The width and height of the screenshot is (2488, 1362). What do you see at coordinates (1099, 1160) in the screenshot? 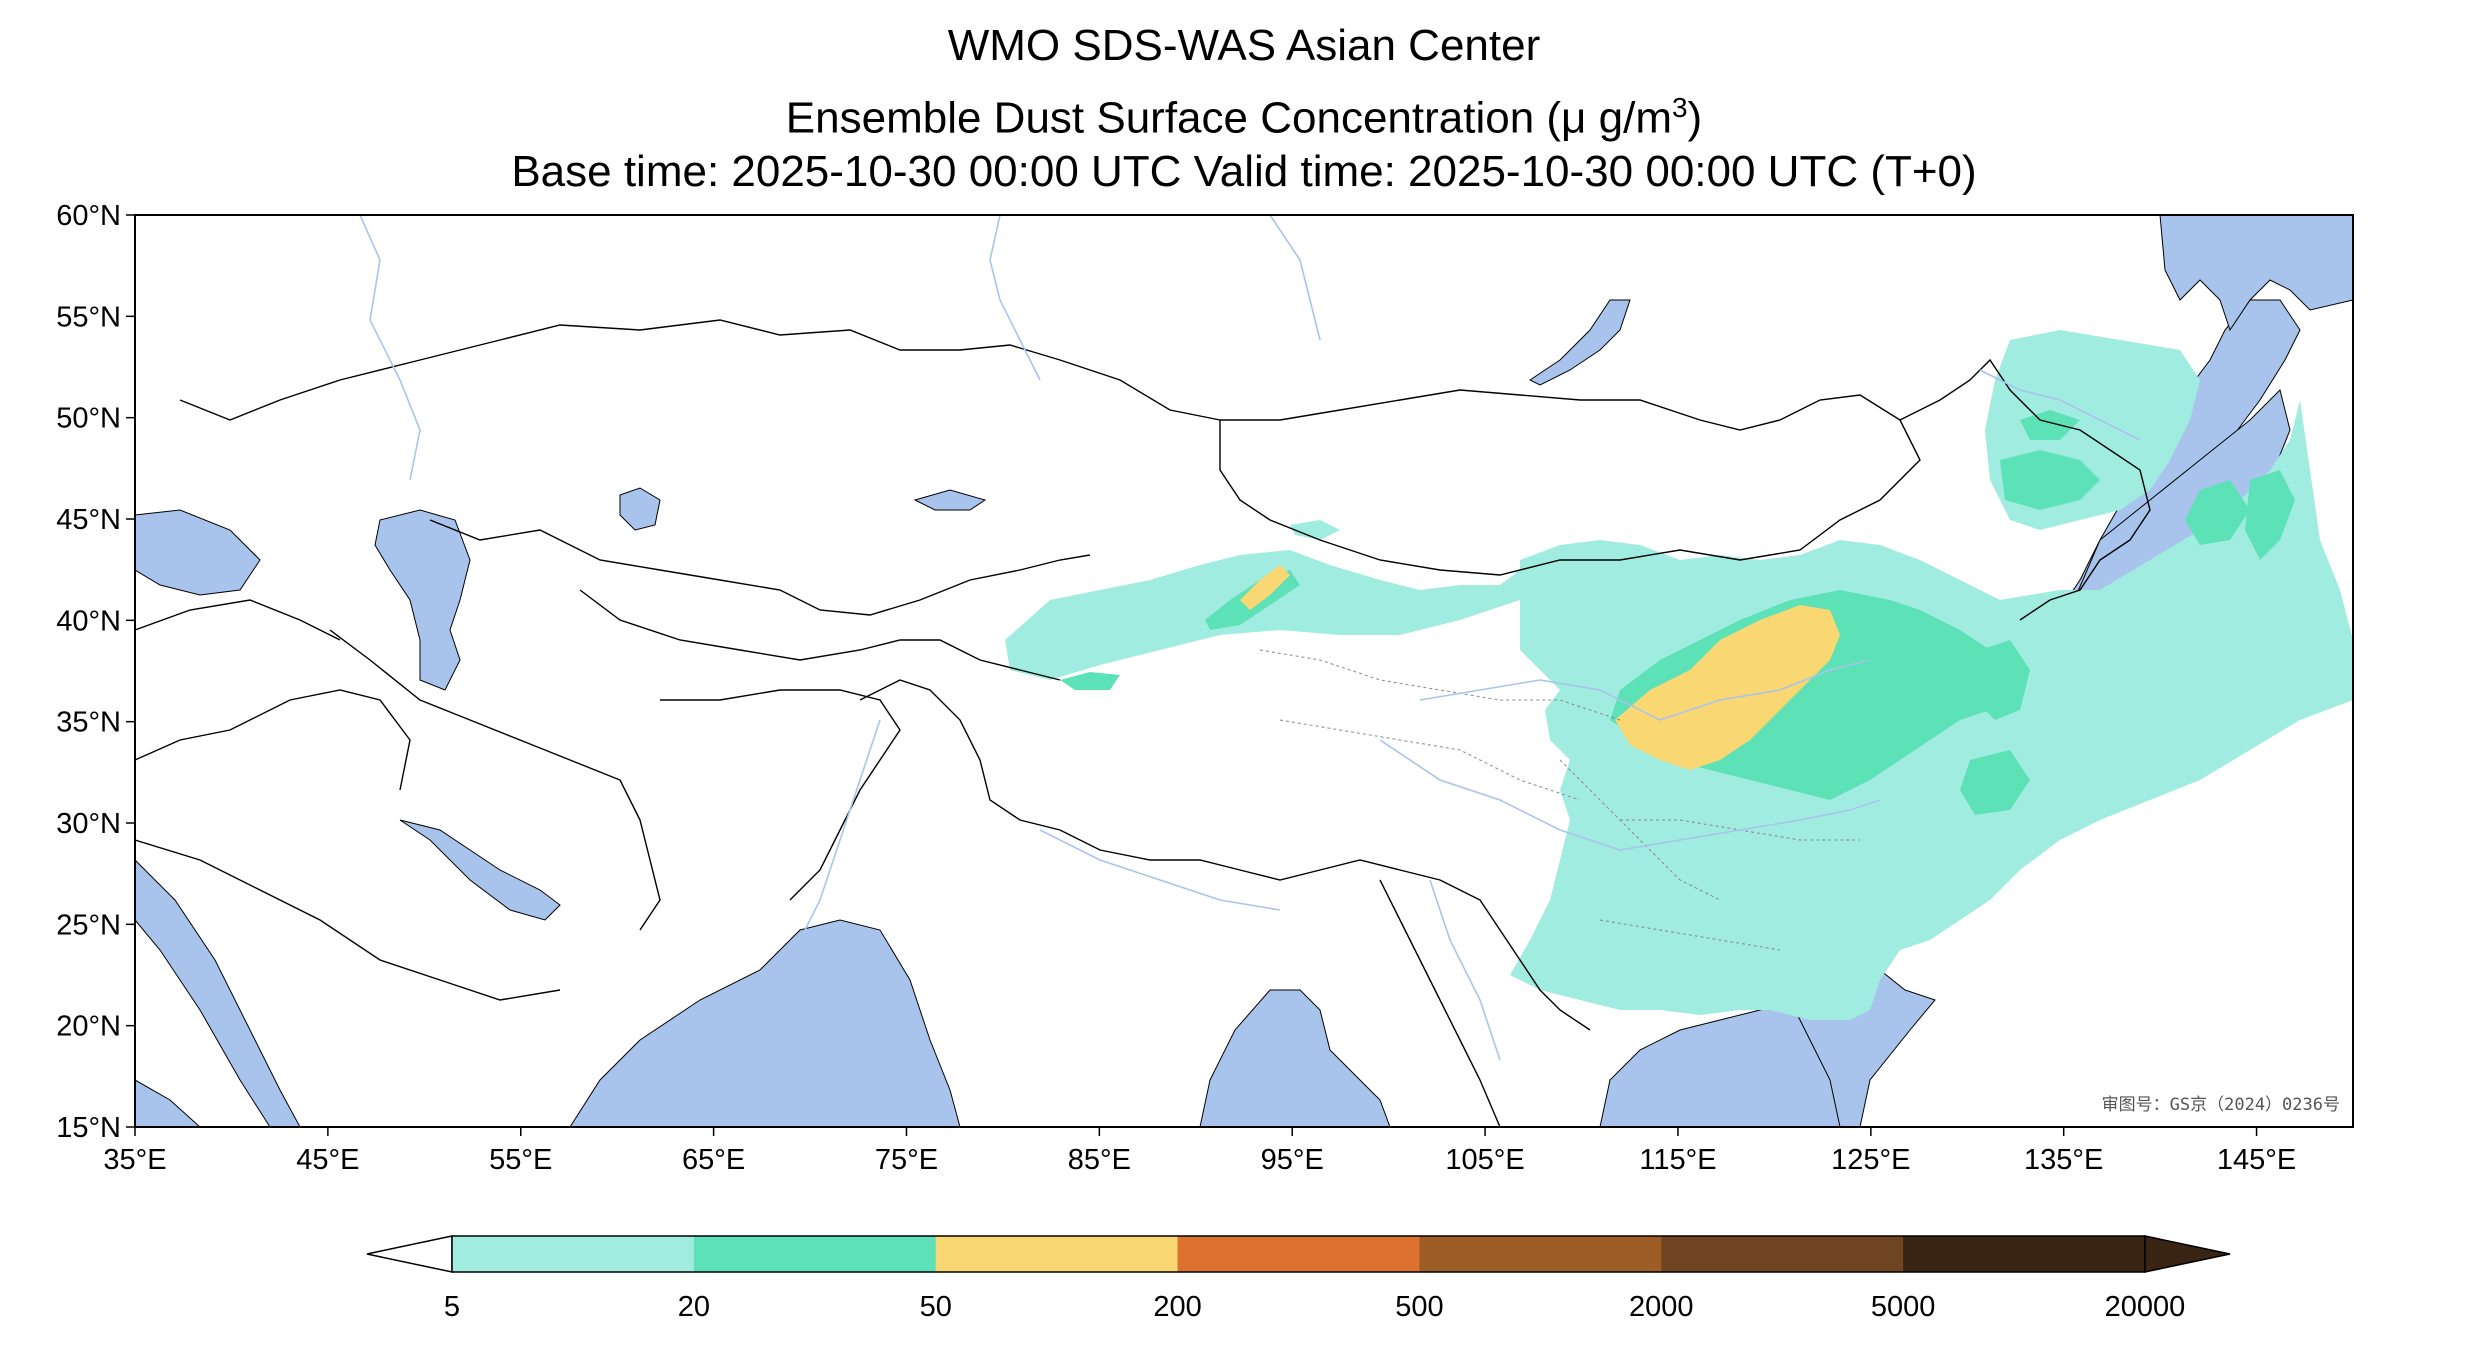
I see `lon-tick-label: 85°E` at bounding box center [1099, 1160].